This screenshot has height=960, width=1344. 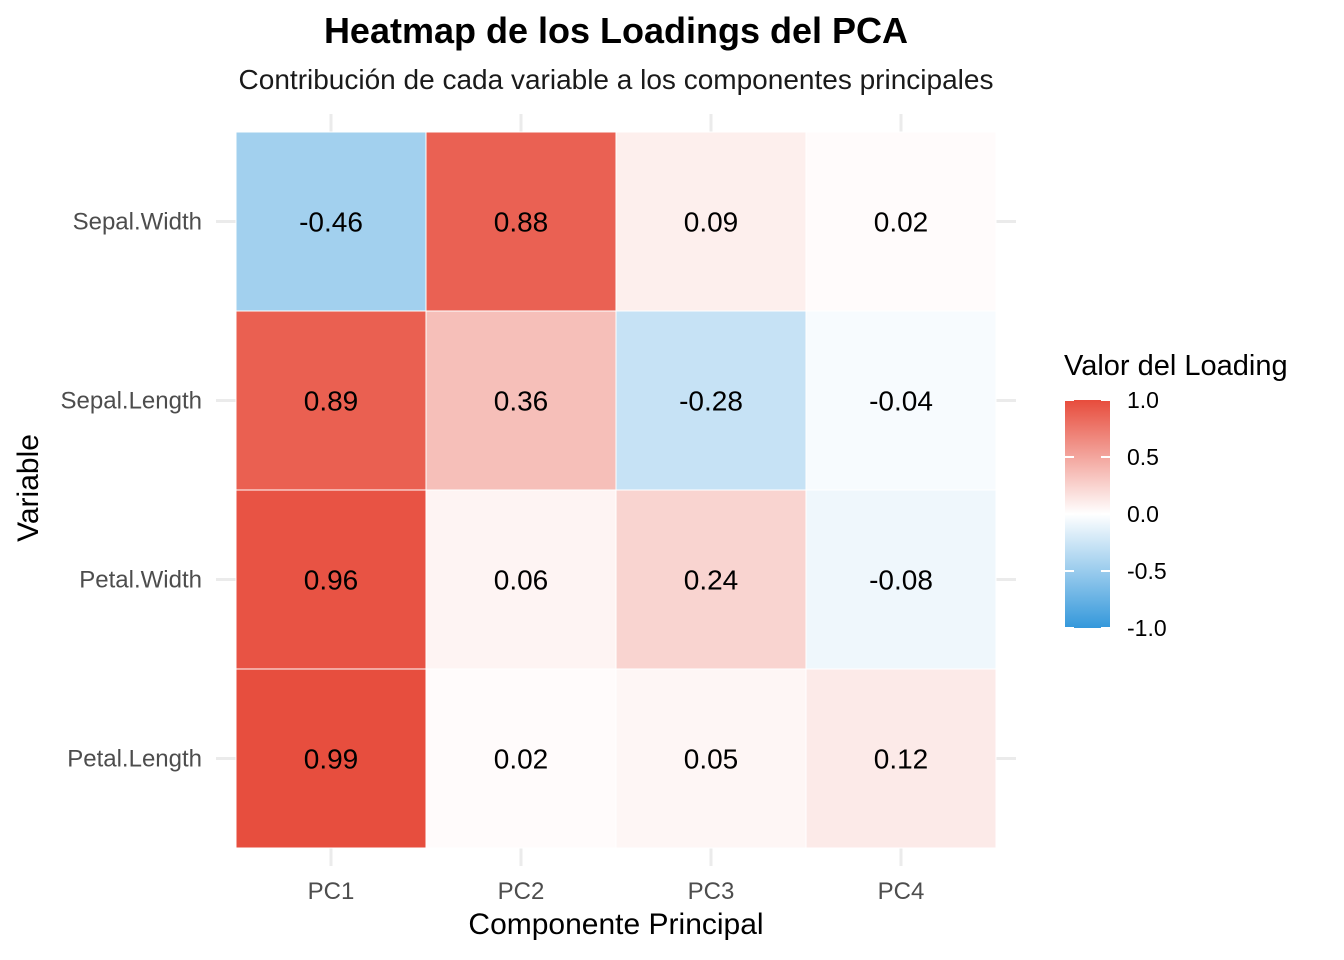 I want to click on legend-title: Valor del Loading, so click(x=1176, y=366).